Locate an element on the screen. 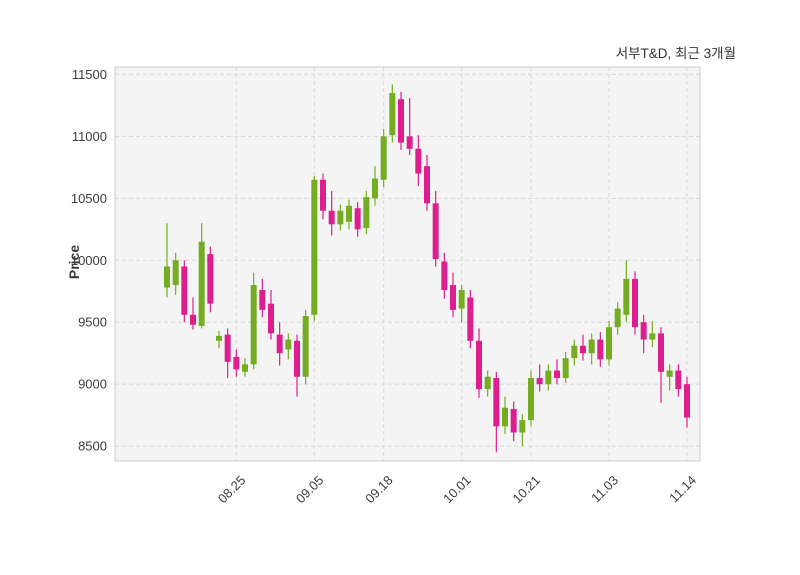 This screenshot has width=800, height=575. y-tick-label: 11500 is located at coordinates (89, 74).